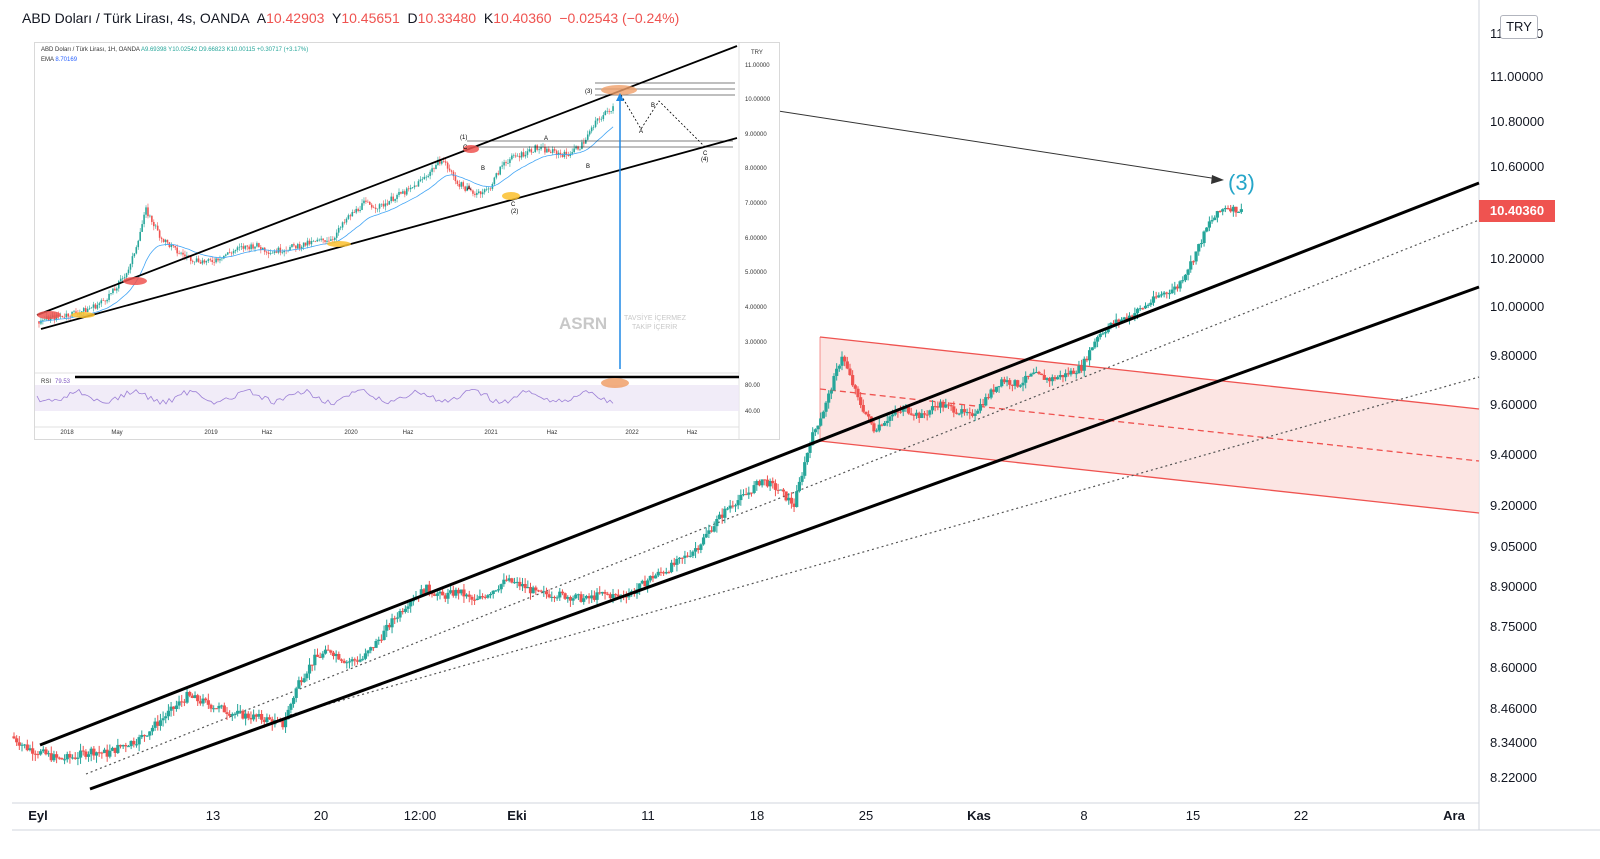  Describe the element at coordinates (753, 399) in the screenshot. I see `inset-rsi-axis: 80.00 40.00` at that location.